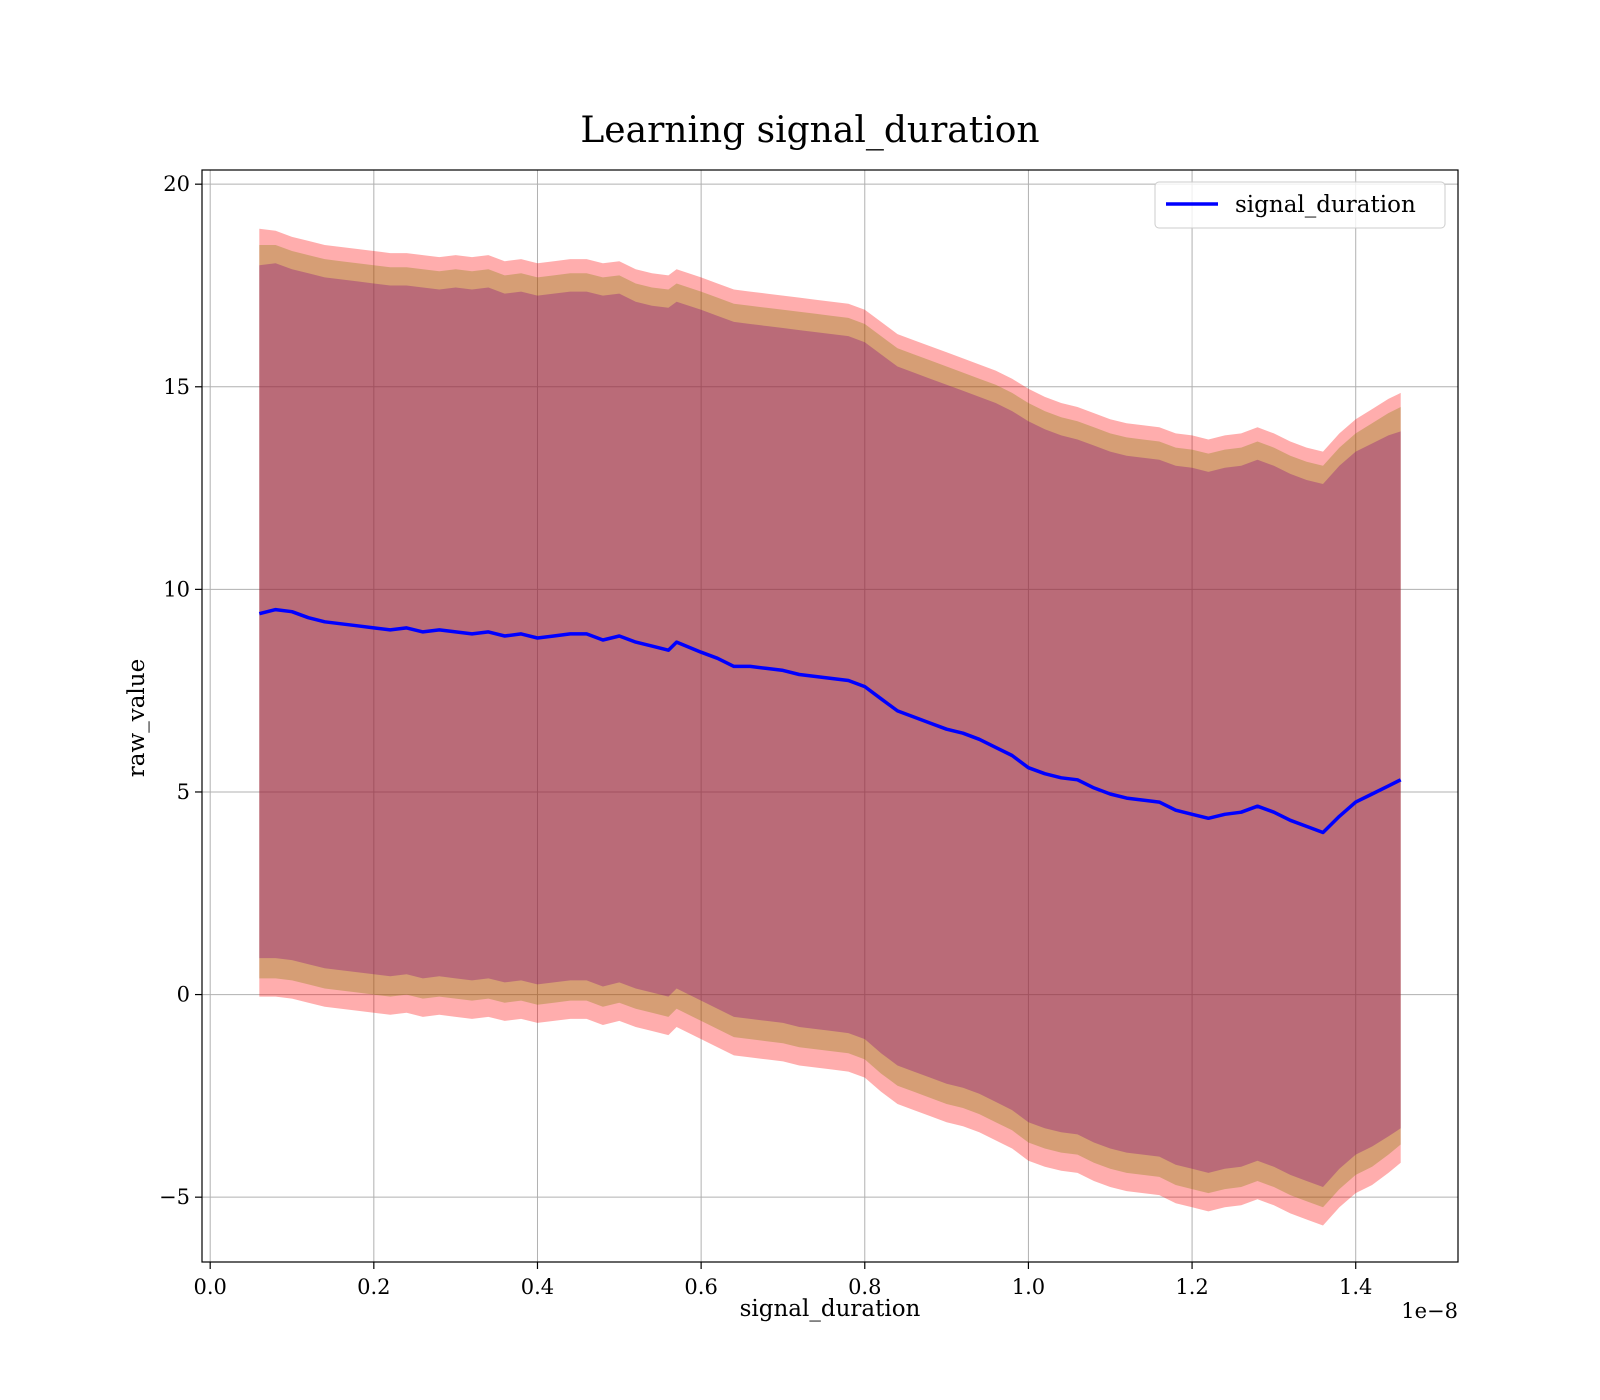 The image size is (1600, 1400). What do you see at coordinates (700, 1287) in the screenshot?
I see `x-tick-label: 0.6` at bounding box center [700, 1287].